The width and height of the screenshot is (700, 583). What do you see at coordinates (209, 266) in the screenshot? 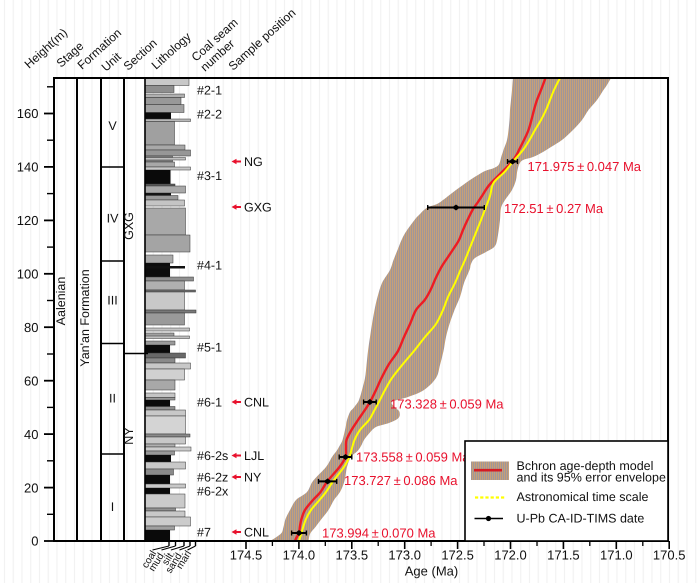
I see `svg-text: #4-1` at bounding box center [209, 266].